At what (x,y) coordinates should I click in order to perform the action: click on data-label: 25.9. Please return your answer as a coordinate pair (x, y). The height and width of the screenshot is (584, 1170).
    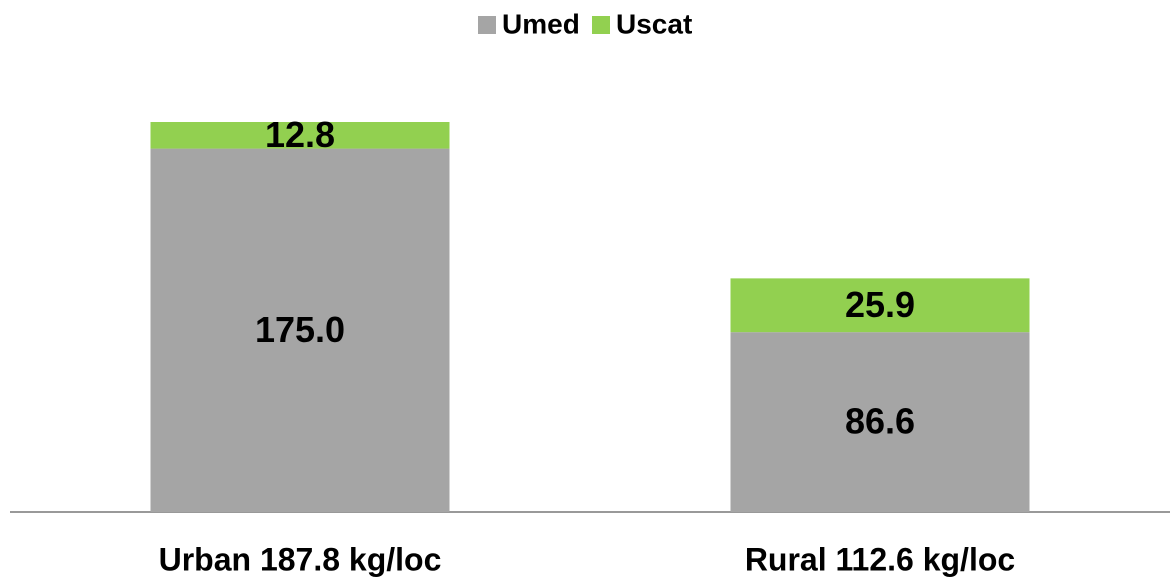
    Looking at the image, I should click on (880, 304).